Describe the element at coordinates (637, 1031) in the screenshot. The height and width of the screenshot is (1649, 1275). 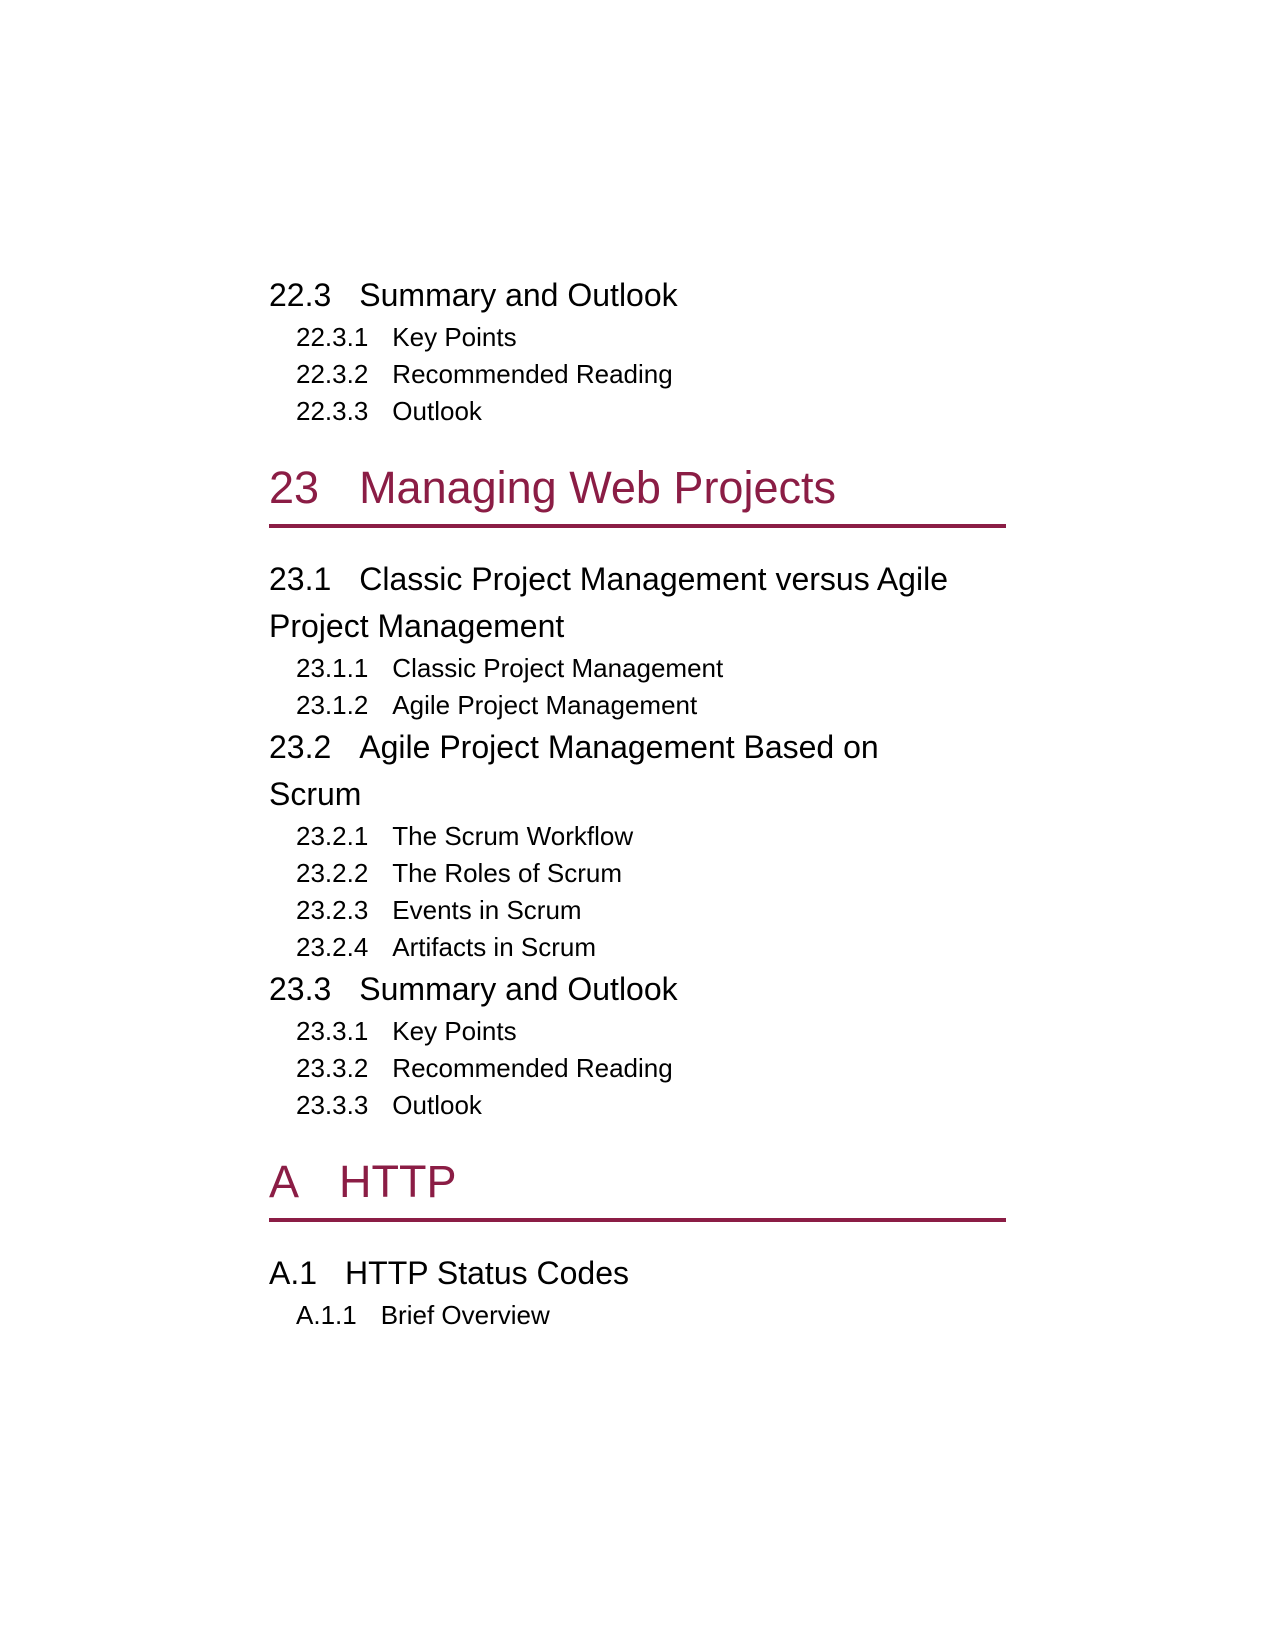
I see `toc-subsection-23-3-1: 23.3.1 Key Points` at that location.